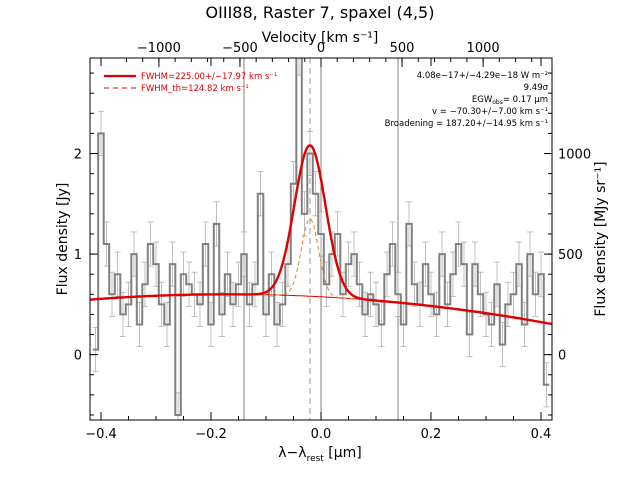 The image size is (640, 480). I want to click on annotation-egw: EGWobs= 0.17 μm, so click(510, 100).